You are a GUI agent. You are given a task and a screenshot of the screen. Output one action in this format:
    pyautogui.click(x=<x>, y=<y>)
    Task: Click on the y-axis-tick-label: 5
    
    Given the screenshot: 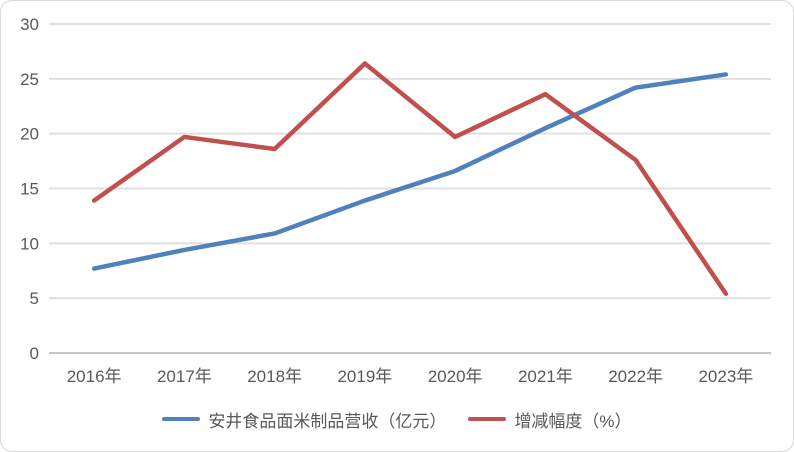 What is the action you would take?
    pyautogui.click(x=34, y=298)
    